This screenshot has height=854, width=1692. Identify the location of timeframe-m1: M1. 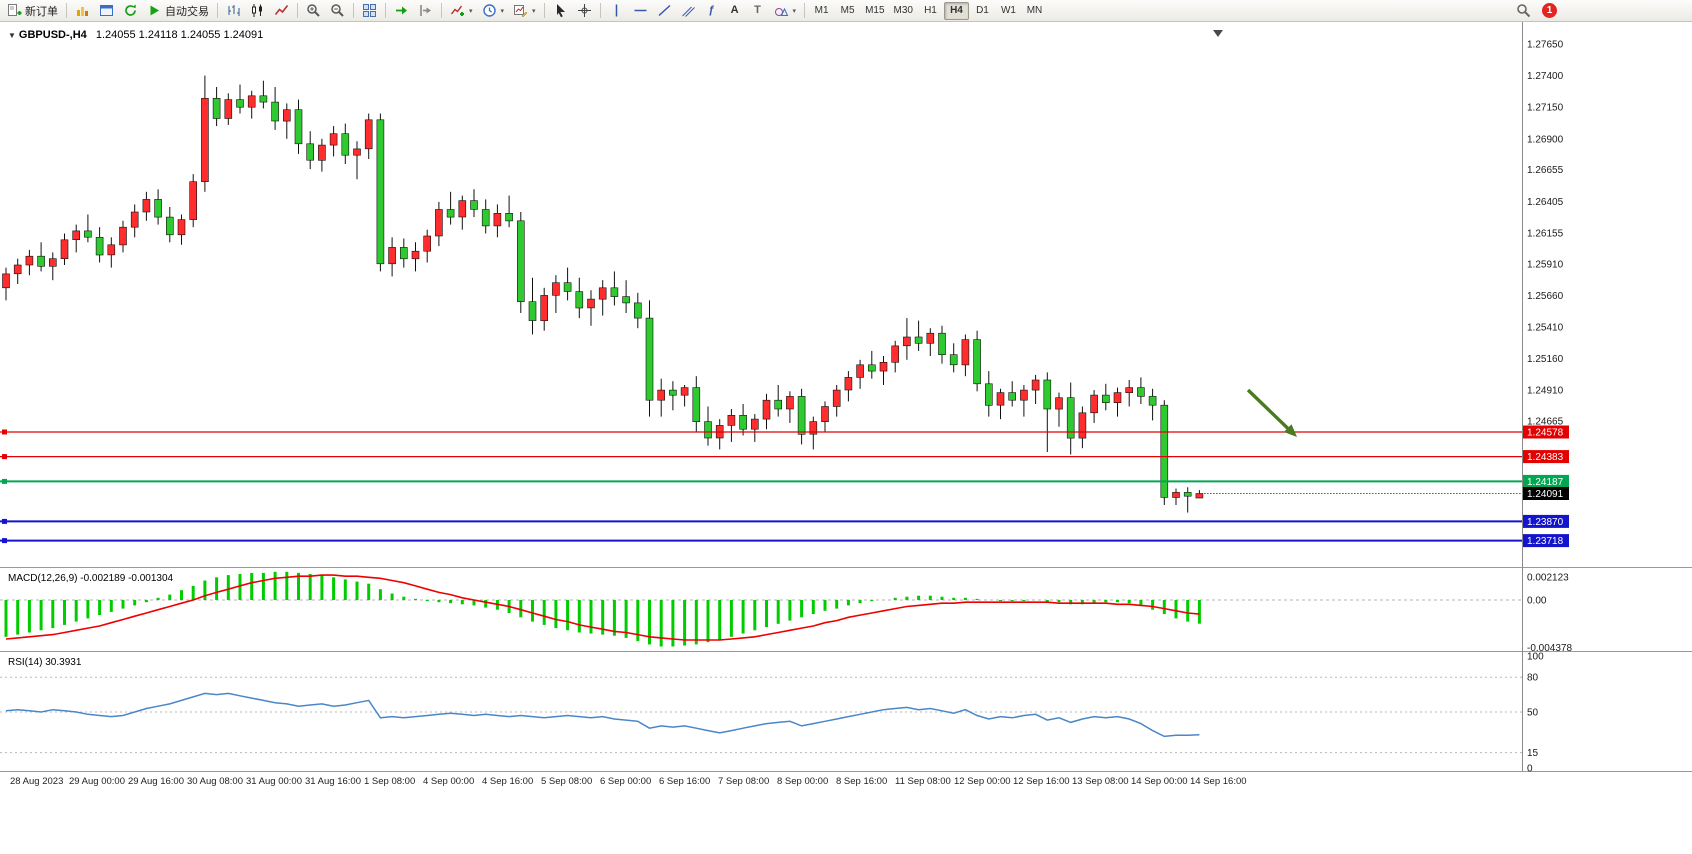
(821, 10).